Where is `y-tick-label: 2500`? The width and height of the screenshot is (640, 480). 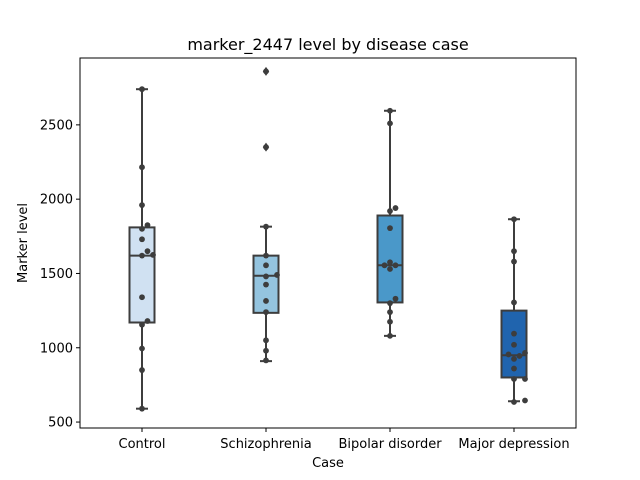 y-tick-label: 2500 is located at coordinates (56, 125).